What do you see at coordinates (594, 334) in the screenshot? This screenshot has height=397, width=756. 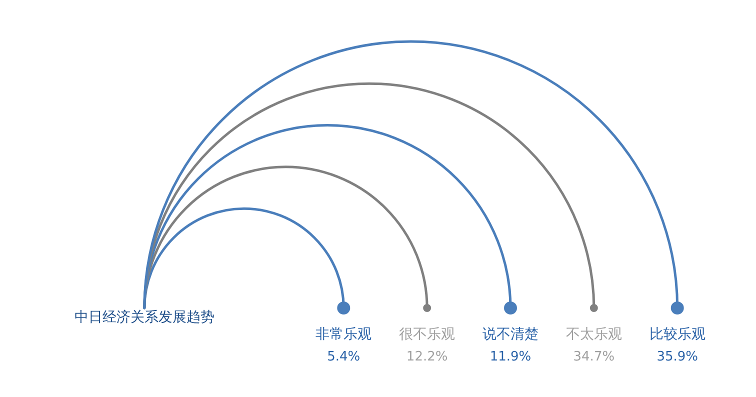 I see `category-label: 不太乐观` at bounding box center [594, 334].